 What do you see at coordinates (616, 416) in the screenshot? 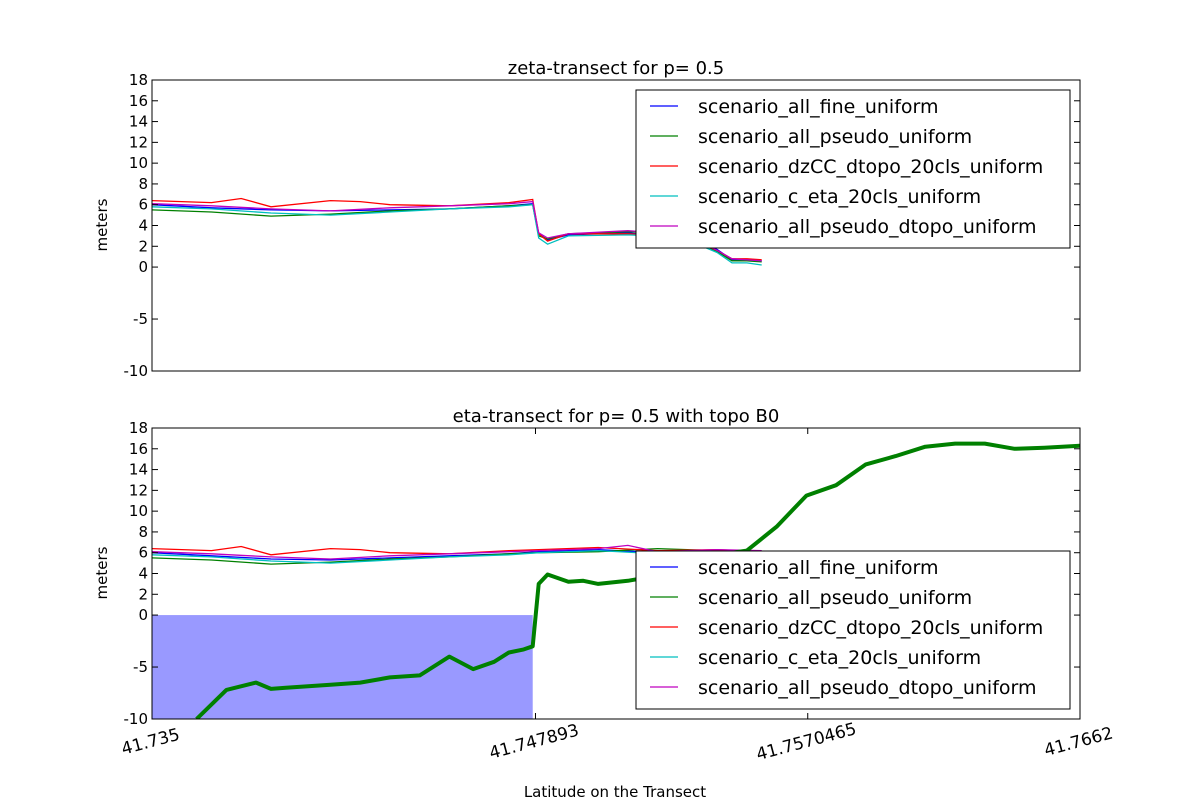
I see `chart-title: eta-transect for p= 0.5 with topo B0` at bounding box center [616, 416].